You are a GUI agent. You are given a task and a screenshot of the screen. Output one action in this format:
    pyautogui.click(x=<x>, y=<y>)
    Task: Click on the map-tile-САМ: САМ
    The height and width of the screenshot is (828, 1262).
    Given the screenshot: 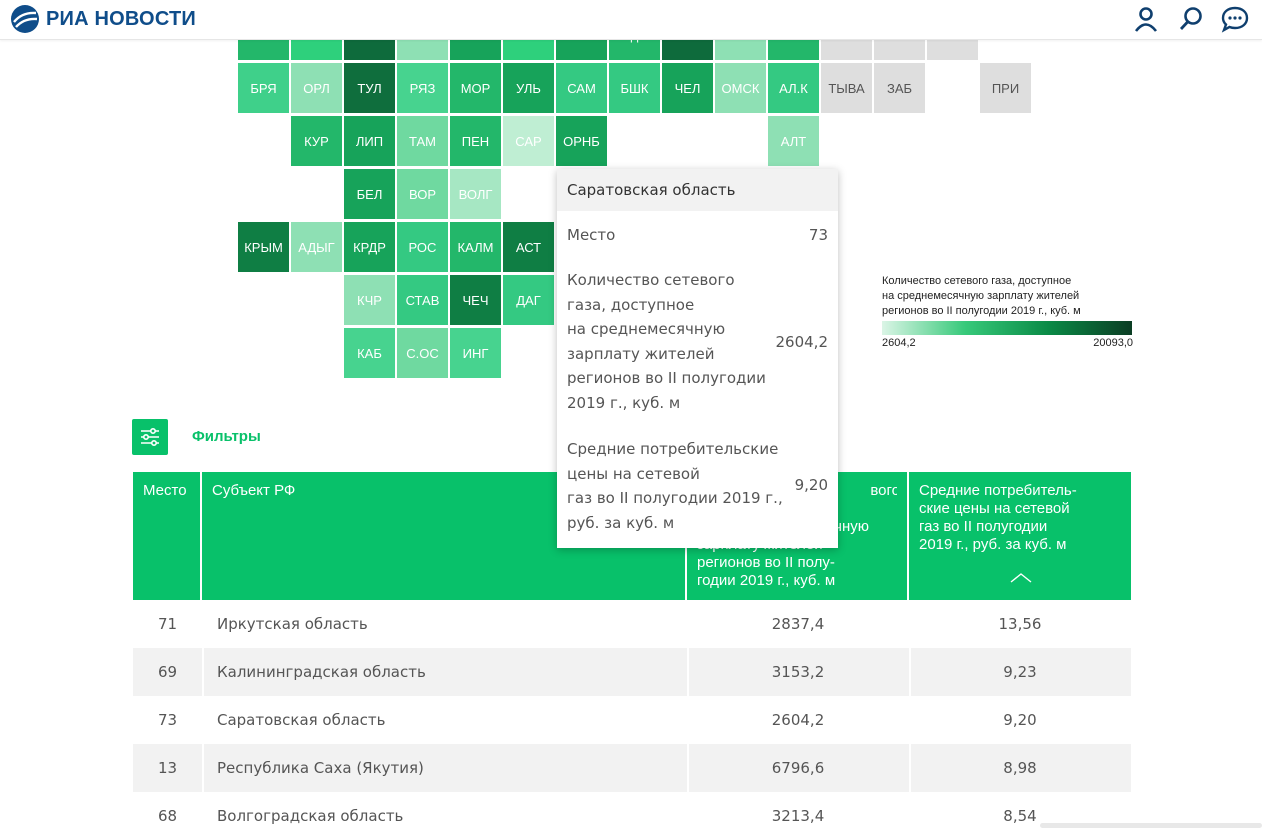 What is the action you would take?
    pyautogui.click(x=581, y=88)
    